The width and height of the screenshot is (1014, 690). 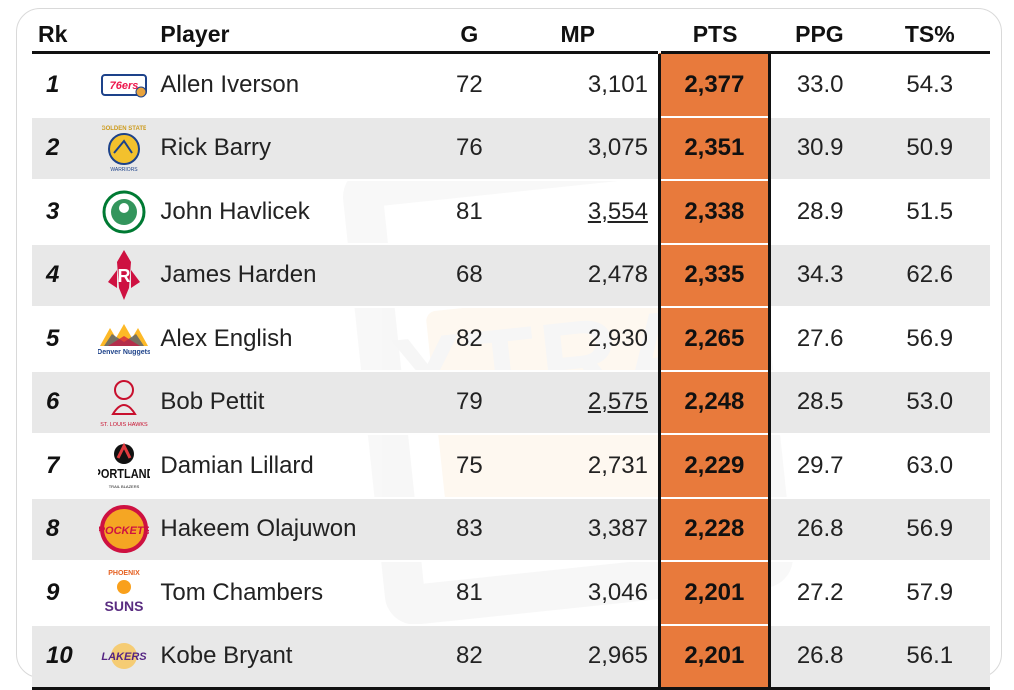 I want to click on ts-percent-cell: 57.9, so click(x=930, y=592).